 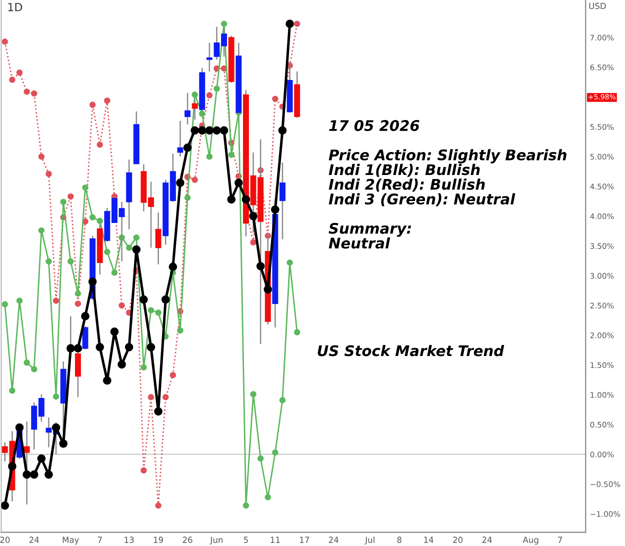 What do you see at coordinates (304, 539) in the screenshot?
I see `x-tick-label: 17` at bounding box center [304, 539].